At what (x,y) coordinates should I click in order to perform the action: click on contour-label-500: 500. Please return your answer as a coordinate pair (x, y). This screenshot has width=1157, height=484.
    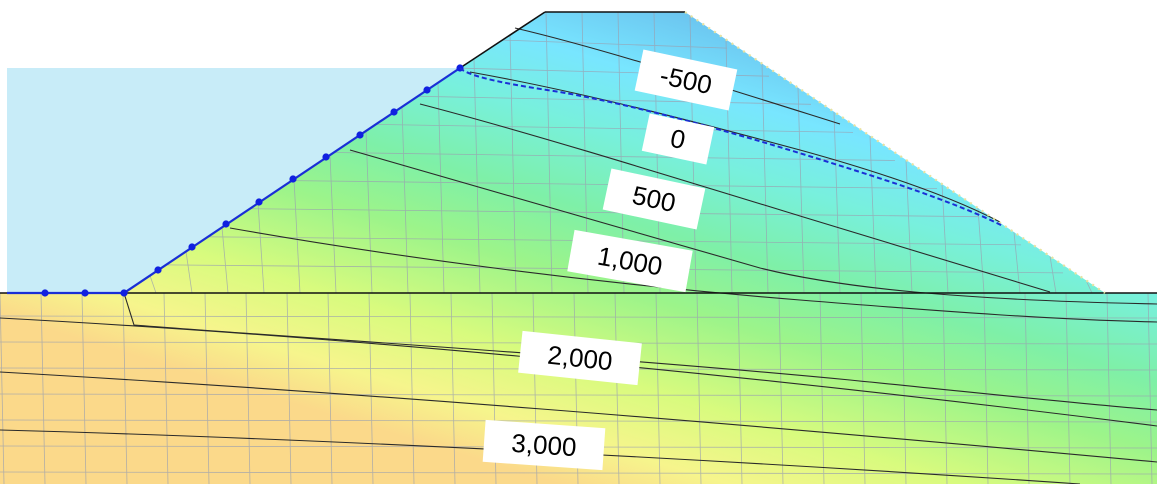
    Looking at the image, I should click on (654, 199).